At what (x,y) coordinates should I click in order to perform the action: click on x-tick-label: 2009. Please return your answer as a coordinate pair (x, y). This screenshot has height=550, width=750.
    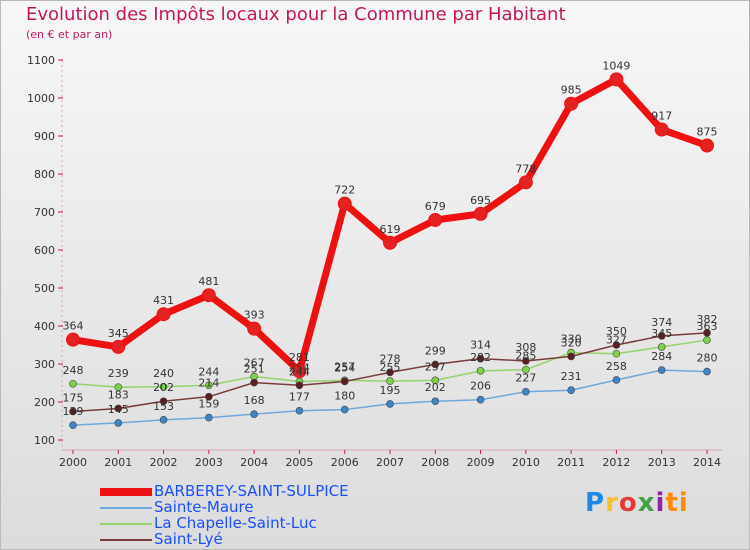
    Looking at the image, I should click on (481, 462).